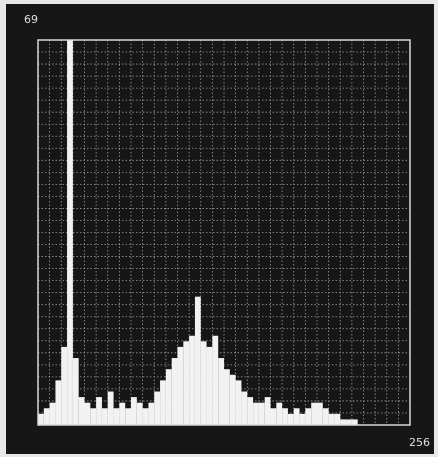 The image size is (438, 457). I want to click on y-tick-label: 69, so click(31, 19).